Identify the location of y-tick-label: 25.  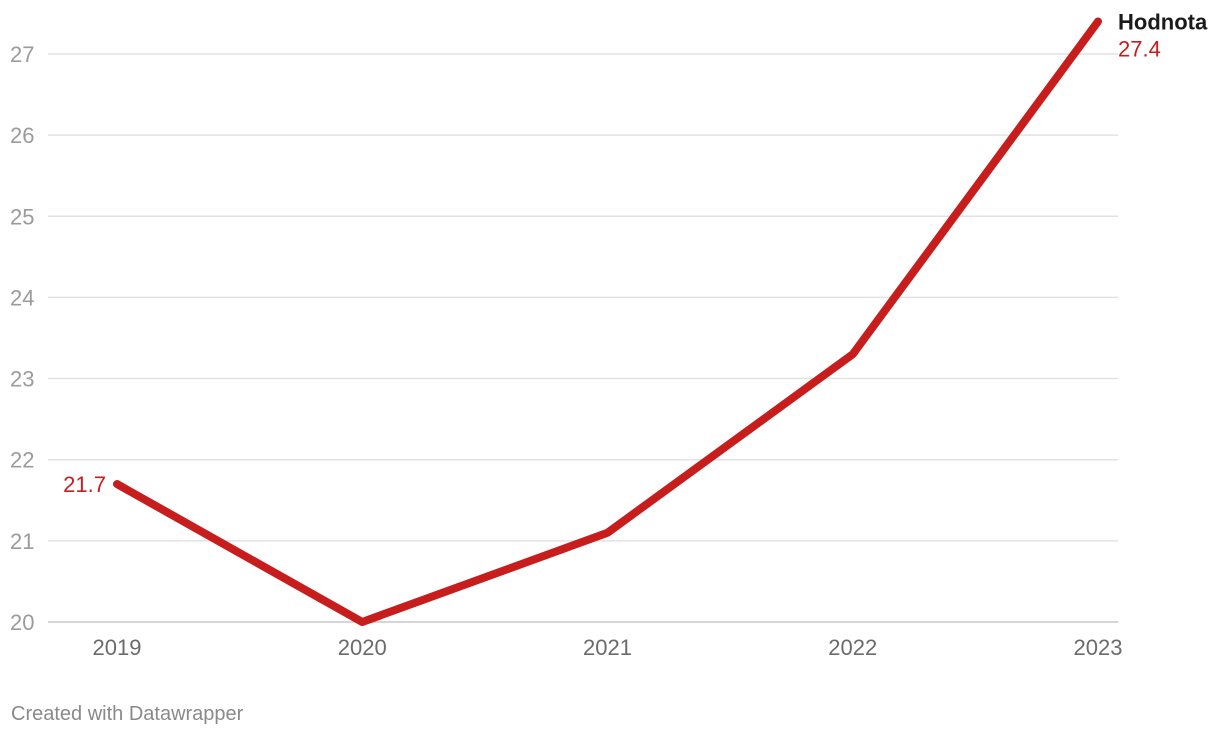
(22, 216).